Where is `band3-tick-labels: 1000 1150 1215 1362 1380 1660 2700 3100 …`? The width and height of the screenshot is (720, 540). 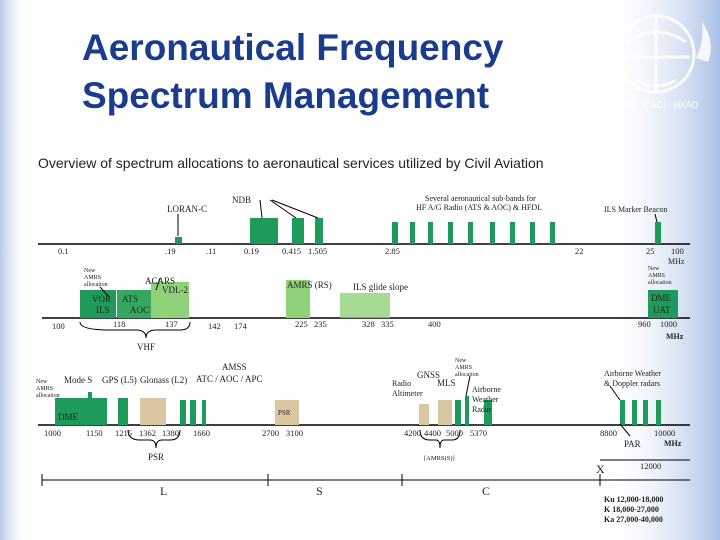 band3-tick-labels: 1000 1150 1215 1362 1380 1660 2700 3100 … is located at coordinates (359, 433).